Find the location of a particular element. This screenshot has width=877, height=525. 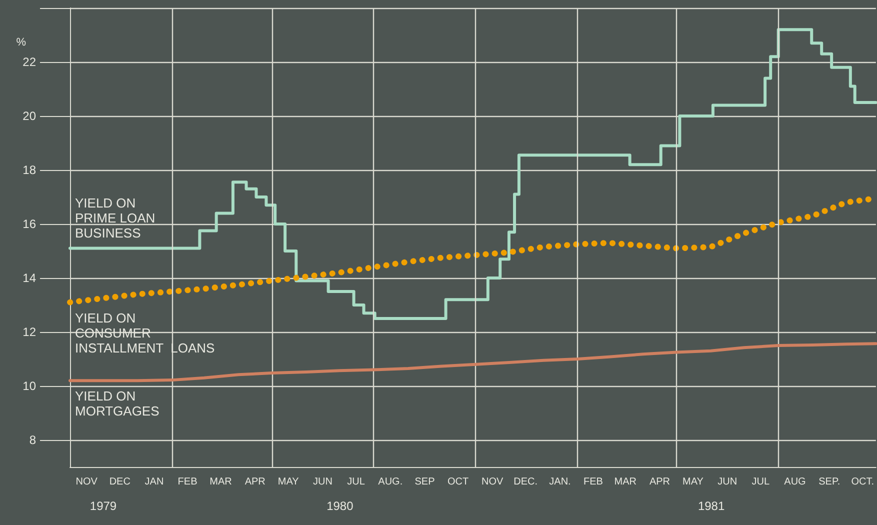

text: 1979 is located at coordinates (103, 506).